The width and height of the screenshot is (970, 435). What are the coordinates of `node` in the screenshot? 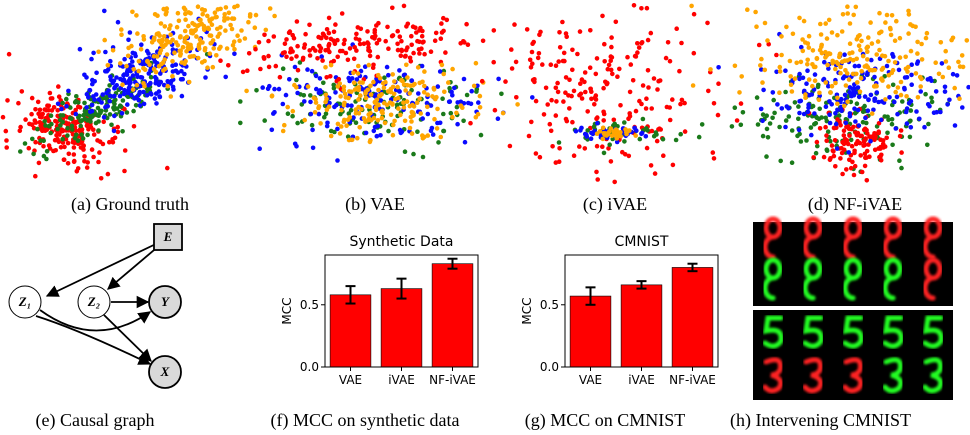 It's located at (94, 302).